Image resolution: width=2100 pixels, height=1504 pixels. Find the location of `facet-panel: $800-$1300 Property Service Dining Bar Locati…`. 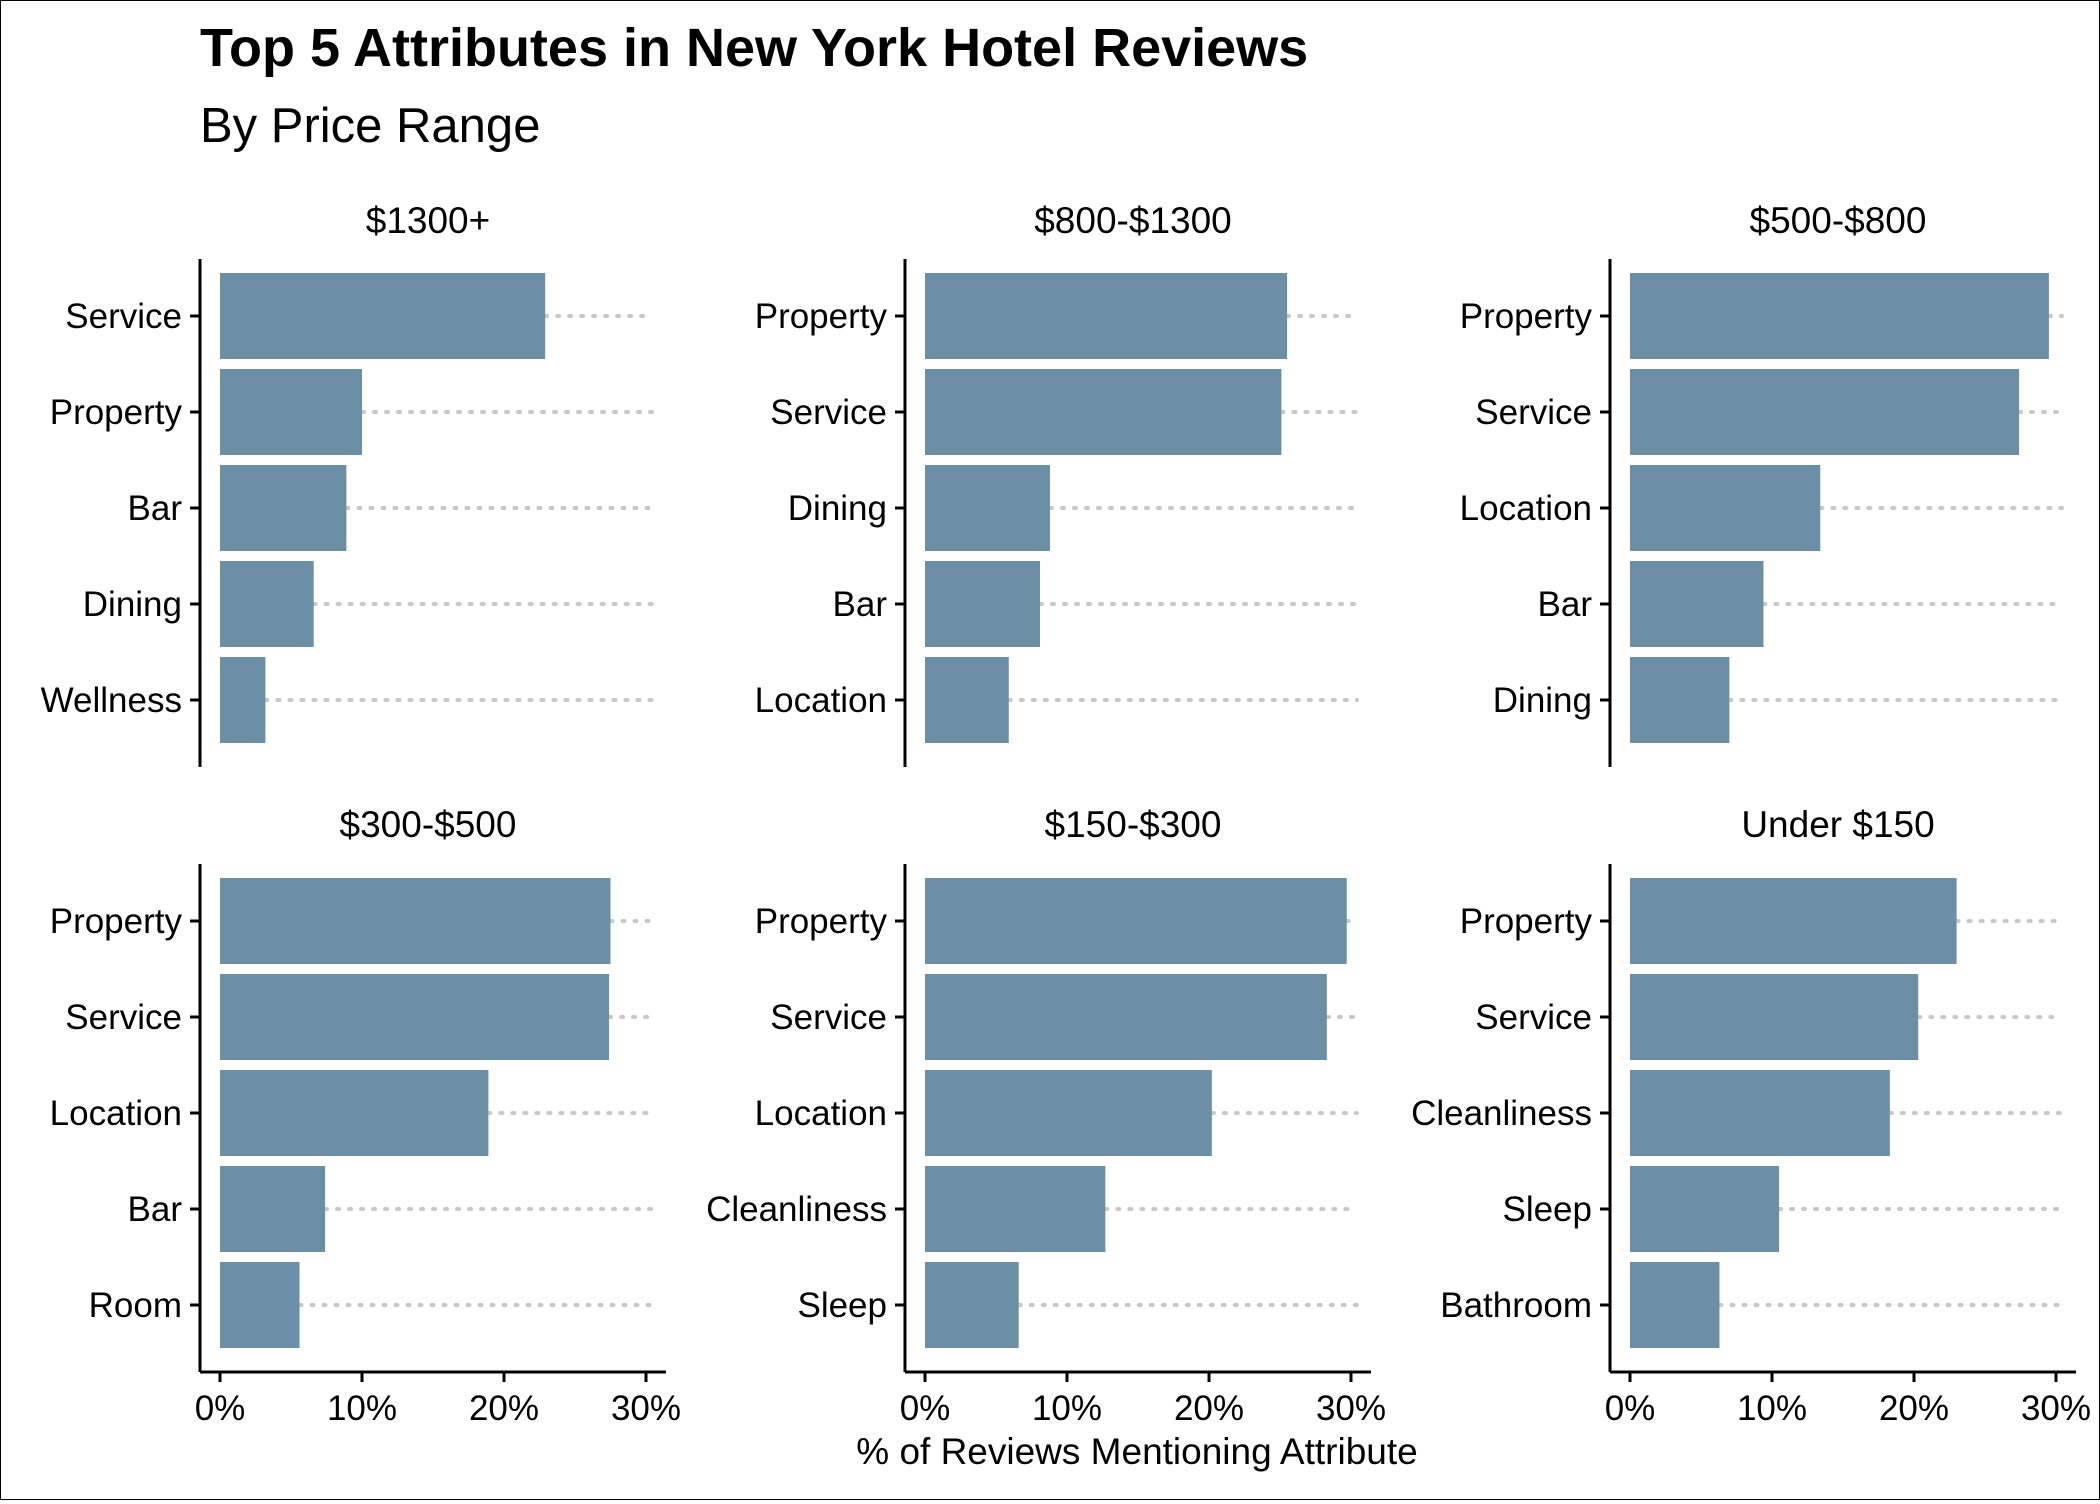

facet-panel: $800-$1300 Property Service Dining Bar Locati… is located at coordinates (1057, 483).